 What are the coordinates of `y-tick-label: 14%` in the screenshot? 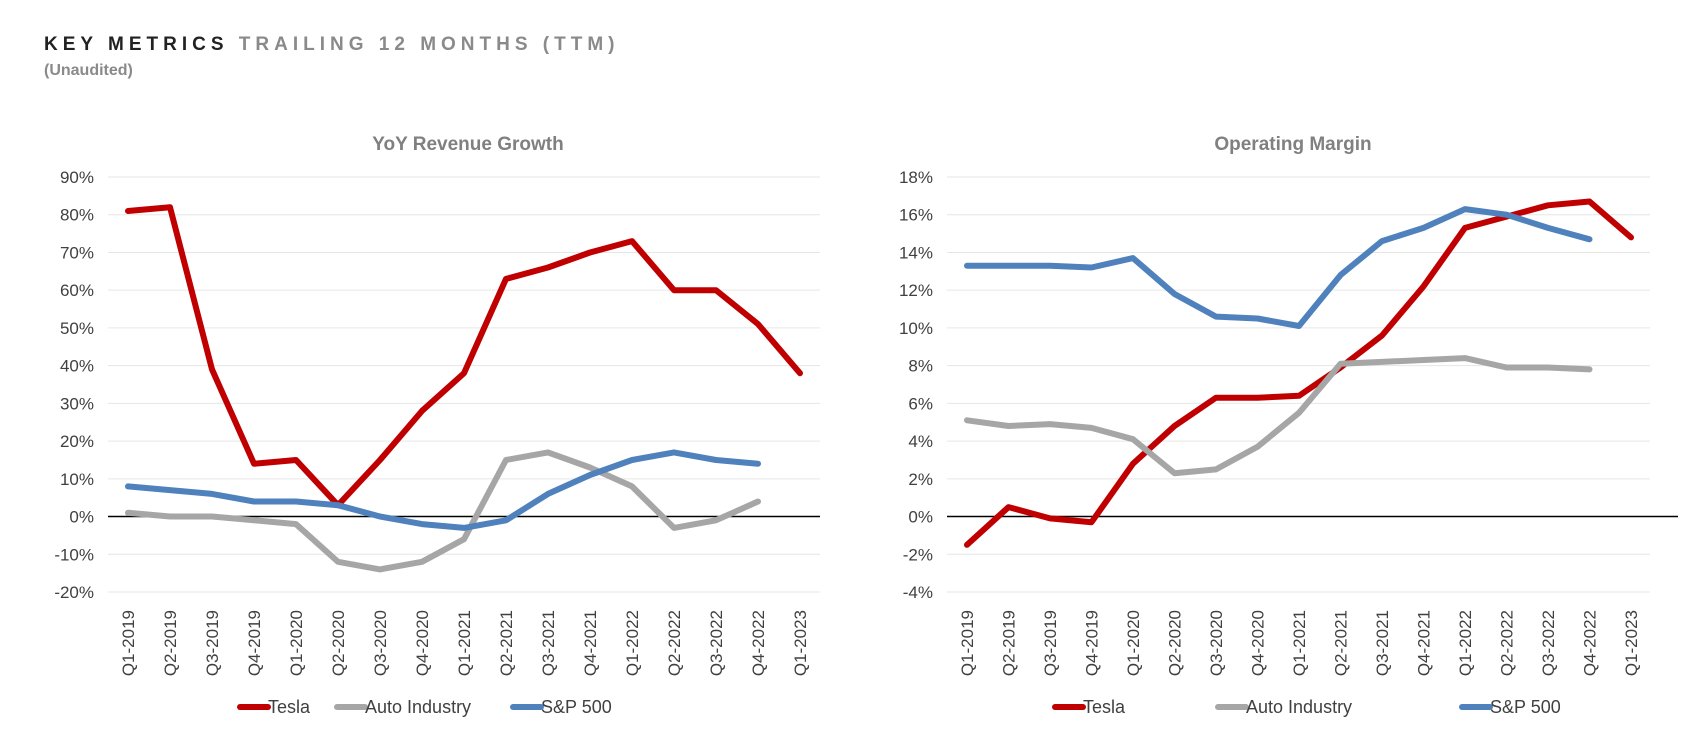 It's located at (916, 252).